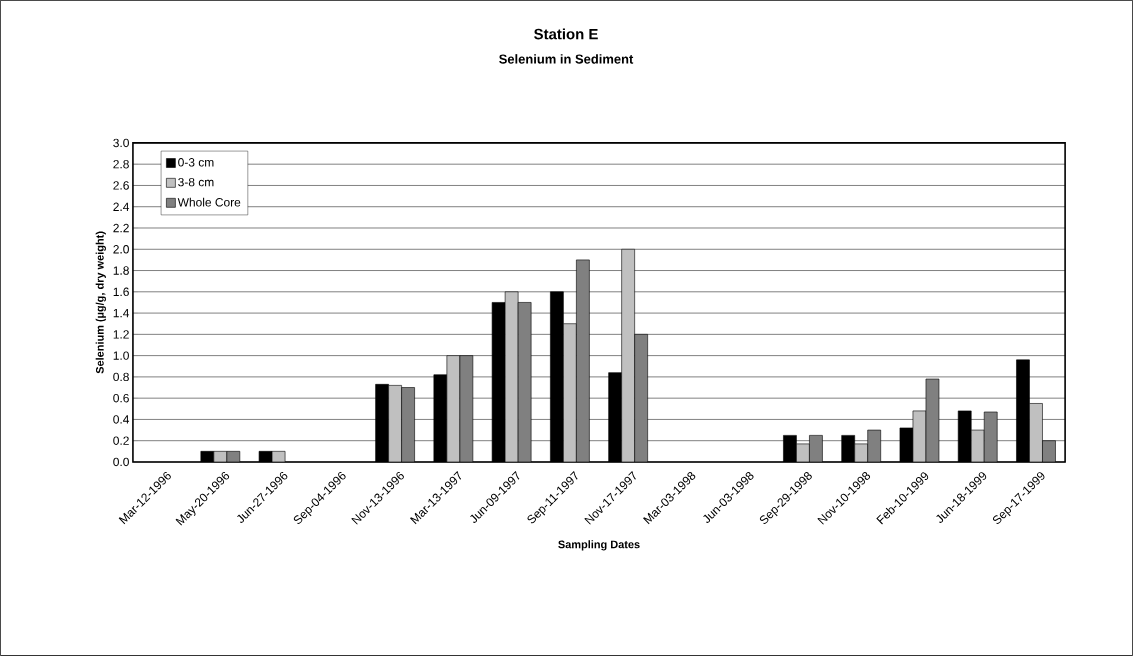 The width and height of the screenshot is (1133, 656). I want to click on y-tick-label: 2.4, so click(121, 206).